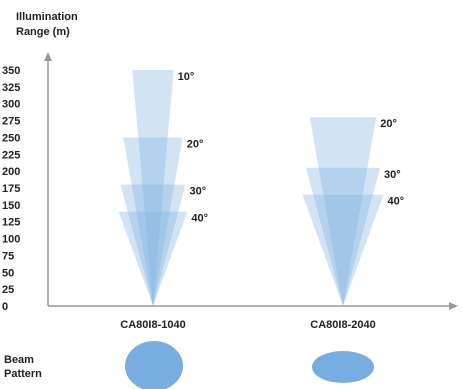  Describe the element at coordinates (5, 307) in the screenshot. I see `y-tick-label: 0` at that location.